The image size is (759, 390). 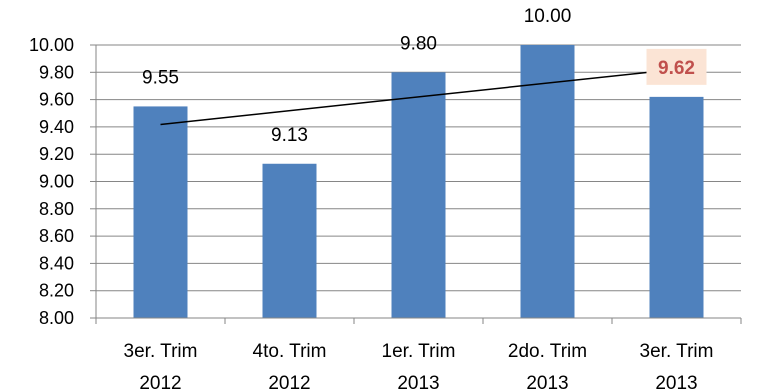 What do you see at coordinates (56, 127) in the screenshot?
I see `y-tick-label: 9.40` at bounding box center [56, 127].